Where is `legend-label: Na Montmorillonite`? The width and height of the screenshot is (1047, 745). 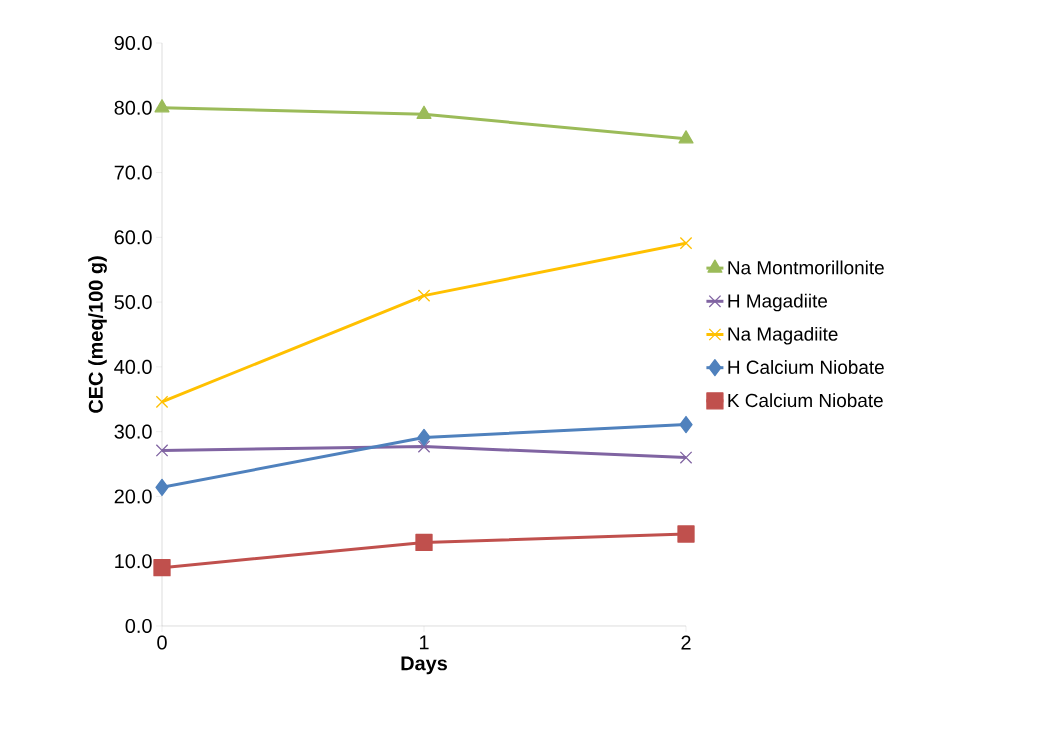 legend-label: Na Montmorillonite is located at coordinates (806, 267).